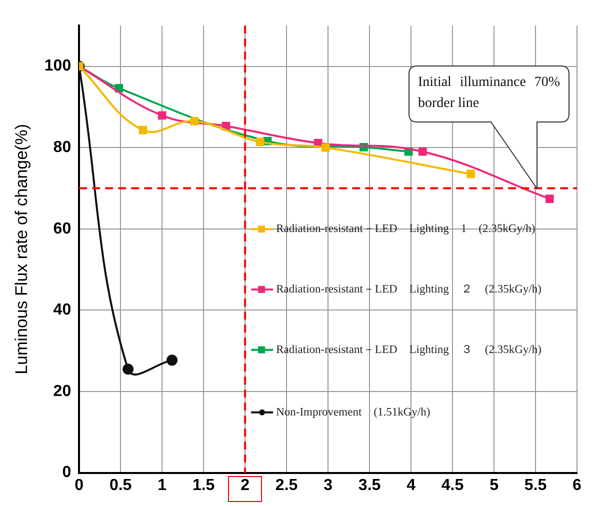 This screenshot has height=506, width=597. Describe the element at coordinates (535, 485) in the screenshot. I see `x-tick-label: 5.5` at that location.